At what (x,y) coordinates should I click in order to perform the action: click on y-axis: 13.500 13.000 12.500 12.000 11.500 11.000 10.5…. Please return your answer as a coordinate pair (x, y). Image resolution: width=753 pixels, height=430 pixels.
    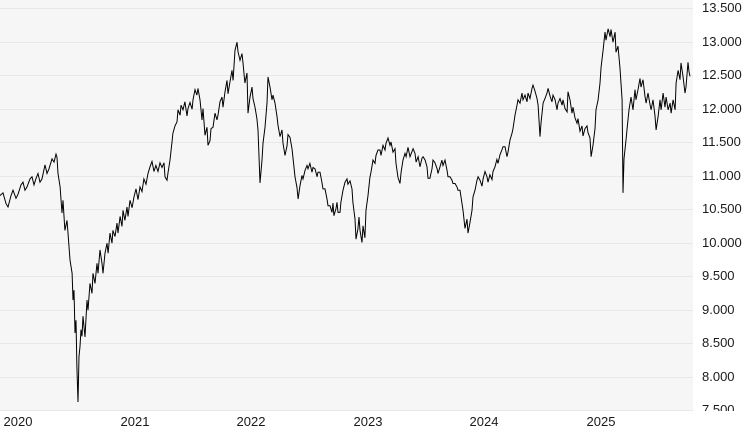
    Looking at the image, I should click on (723, 208).